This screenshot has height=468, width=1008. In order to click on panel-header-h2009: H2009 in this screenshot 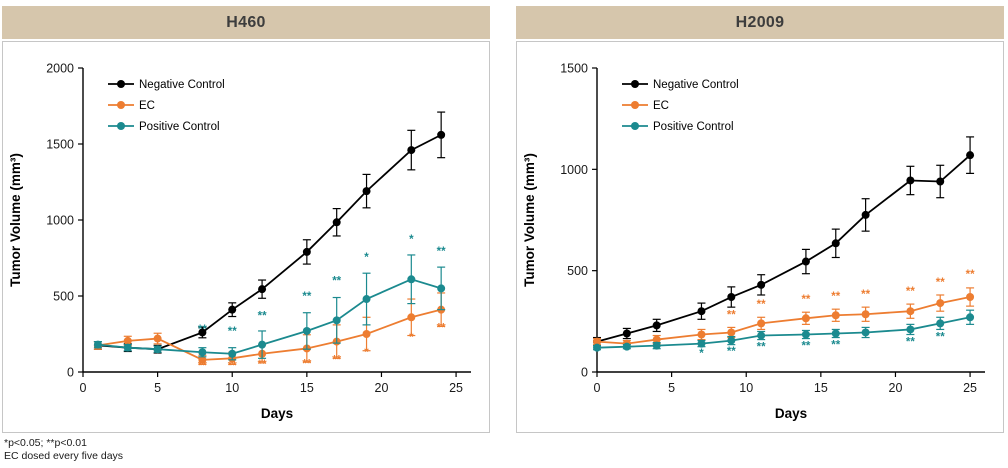, I will do `click(760, 22)`.